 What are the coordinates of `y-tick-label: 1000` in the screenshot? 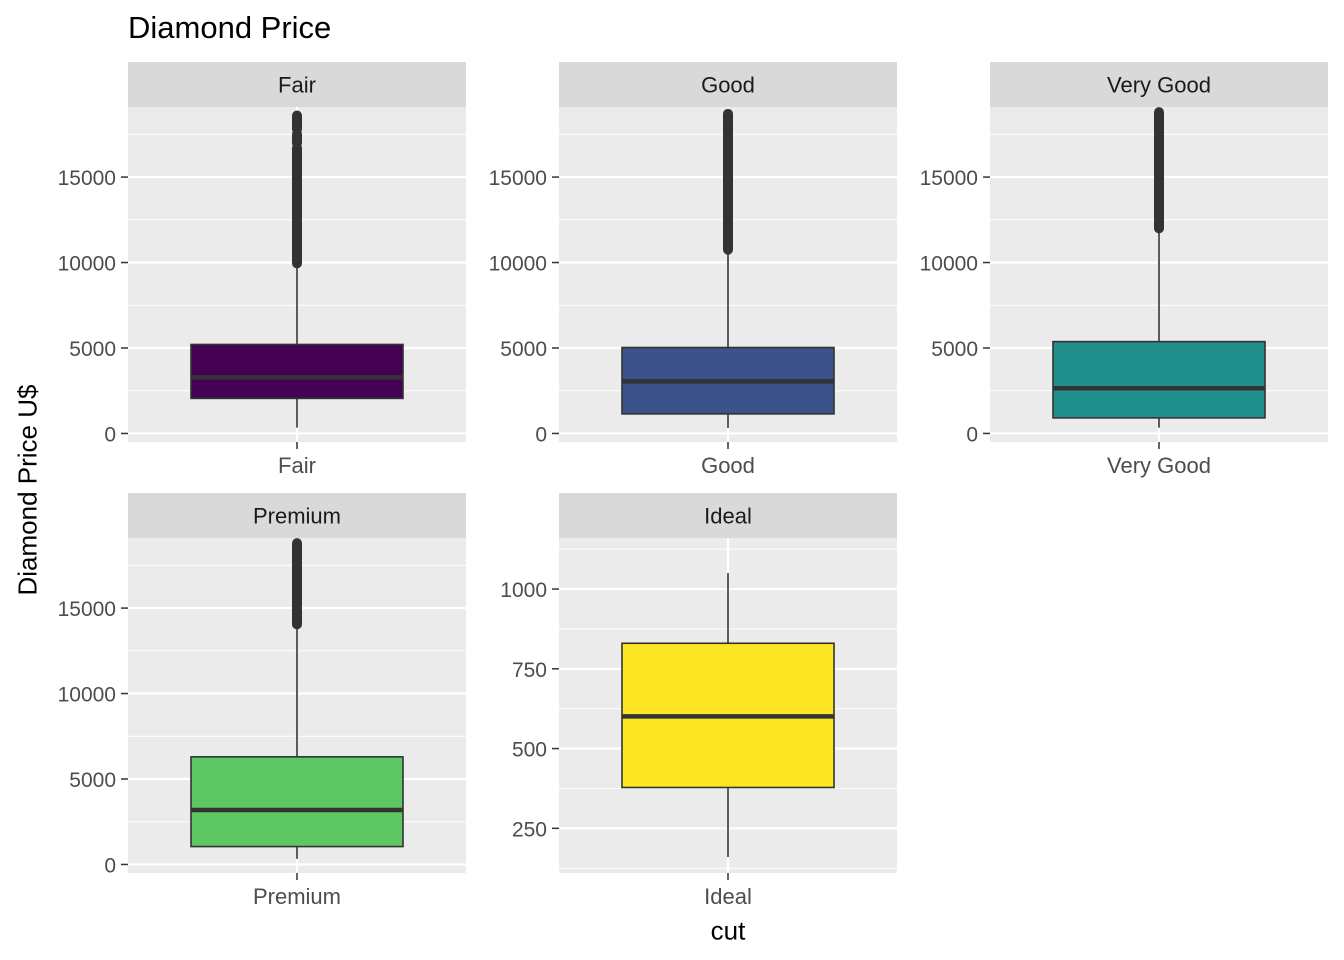 It's located at (523, 590).